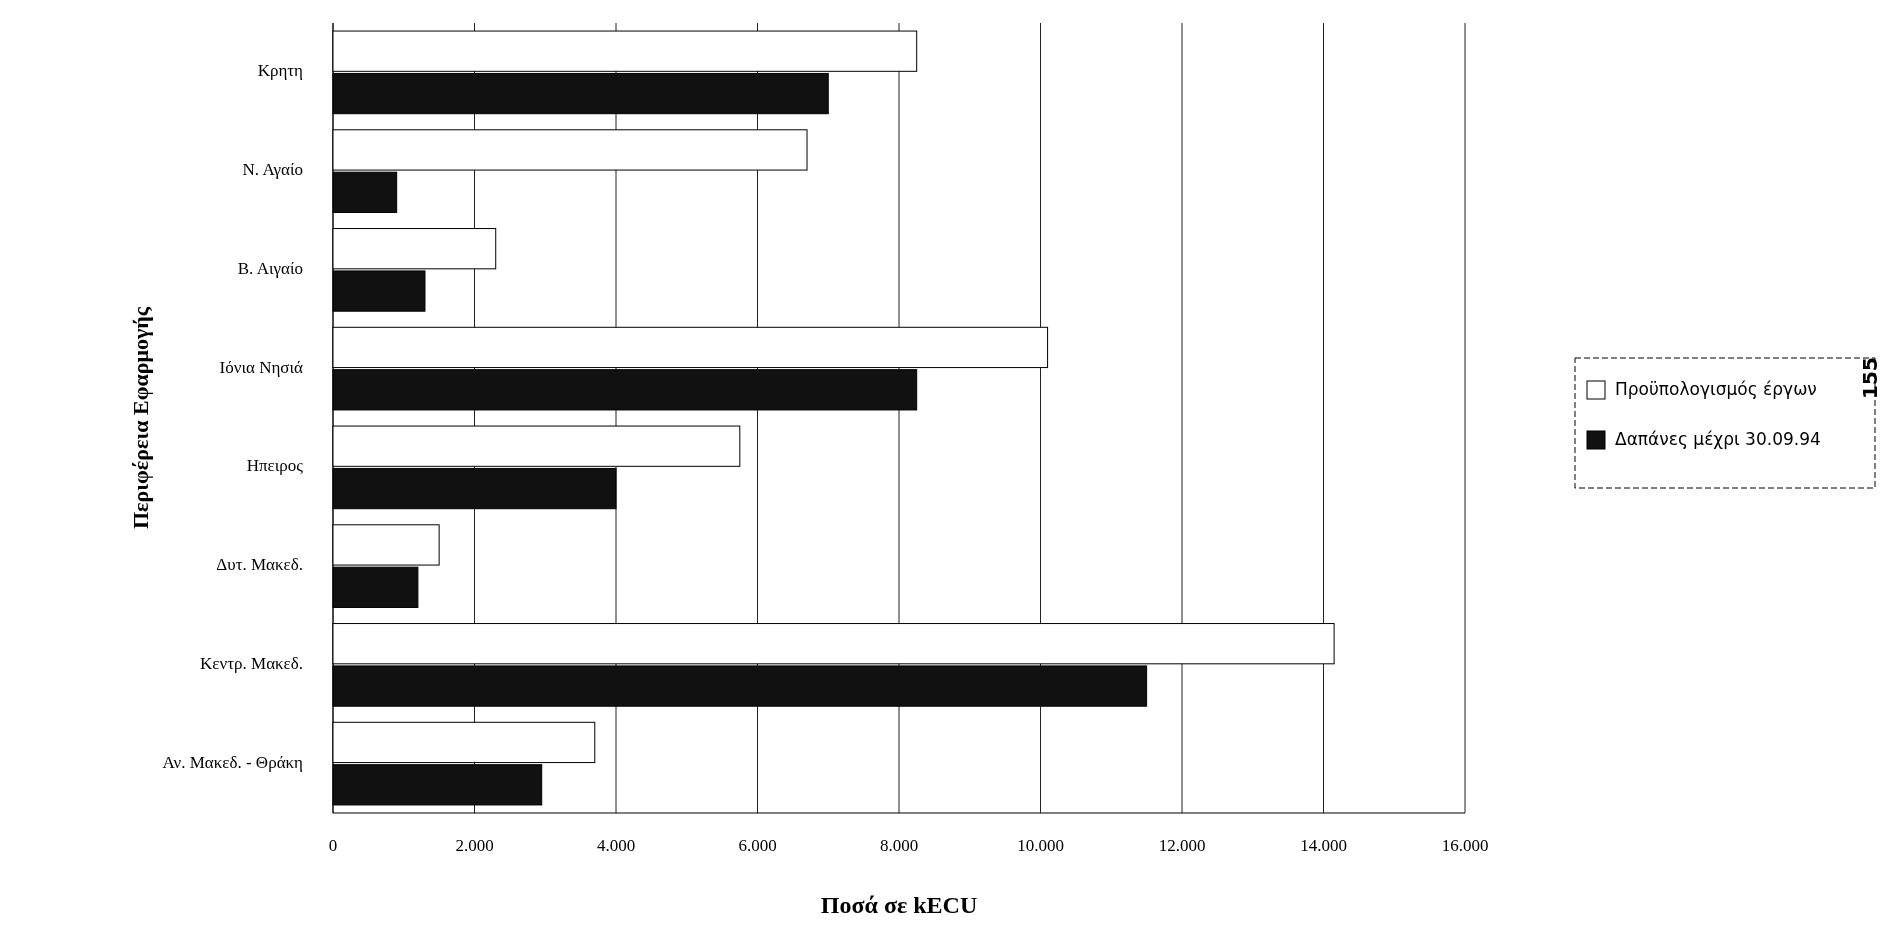  Describe the element at coordinates (270, 268) in the screenshot. I see `y-tick-label: Β. Αιγαίο` at that location.